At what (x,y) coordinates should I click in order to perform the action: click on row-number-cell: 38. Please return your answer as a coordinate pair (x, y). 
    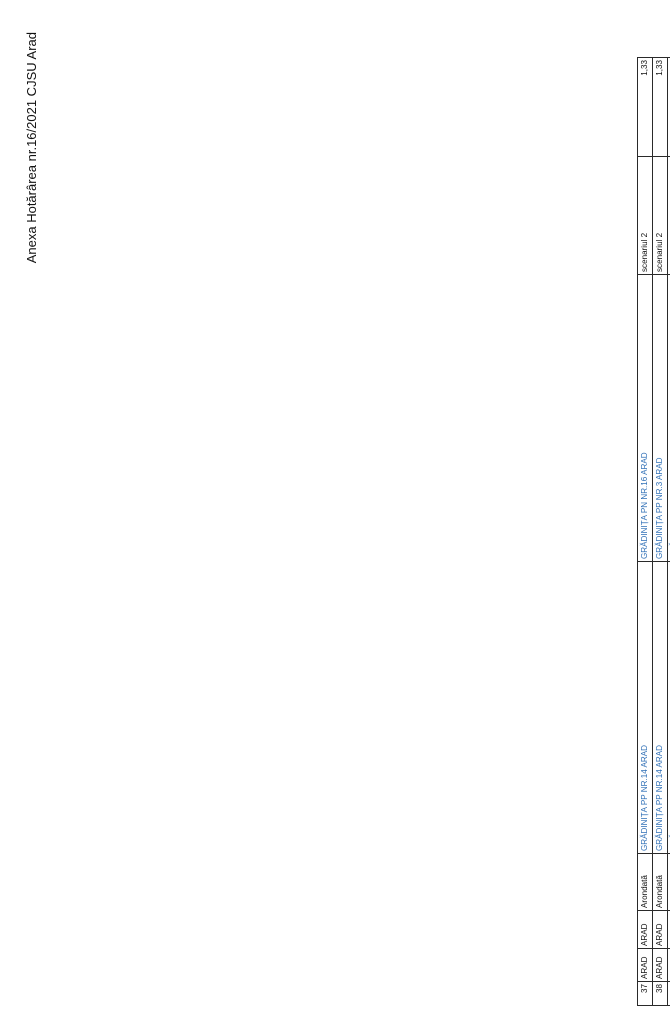
    Looking at the image, I should click on (660, 993).